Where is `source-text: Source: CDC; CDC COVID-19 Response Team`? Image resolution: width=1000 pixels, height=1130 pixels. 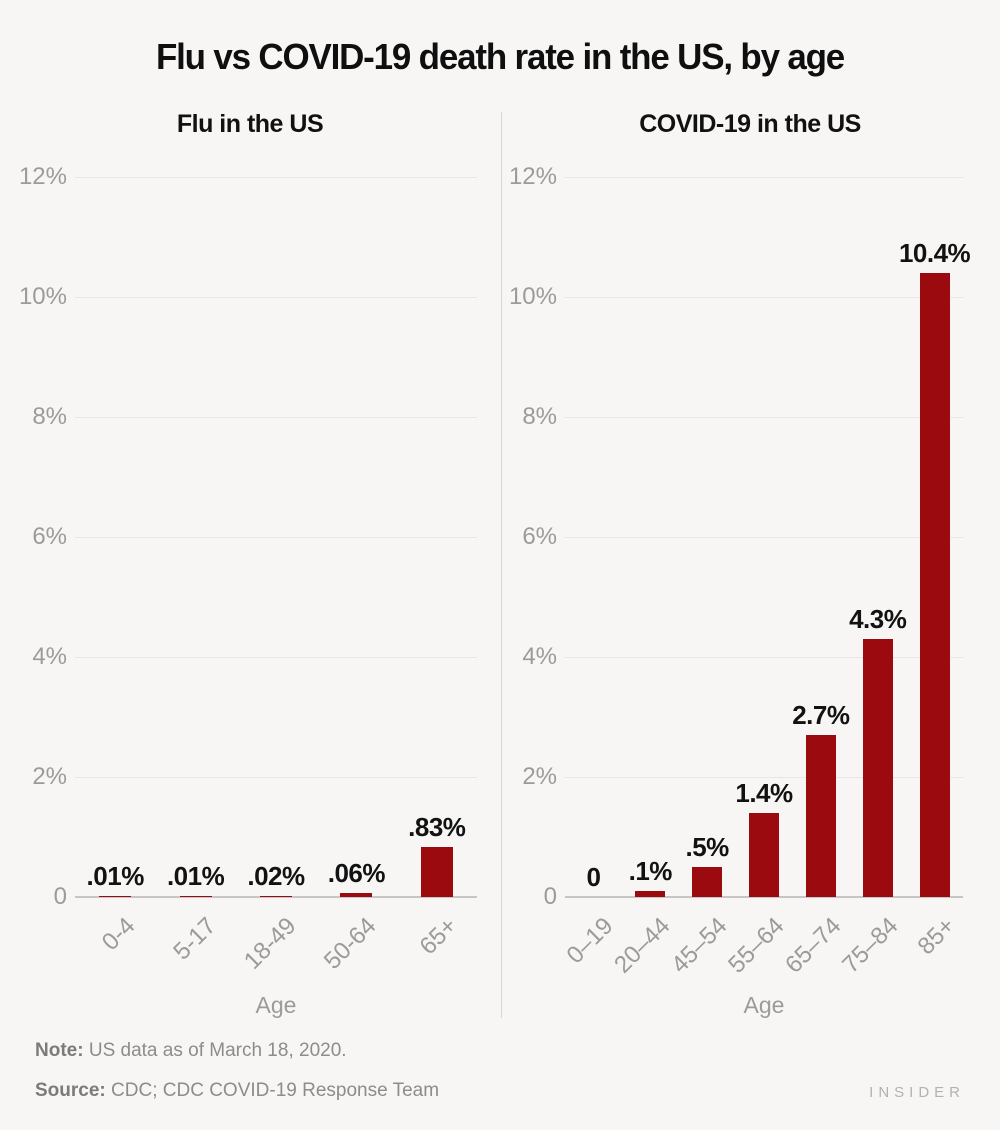 source-text: Source: CDC; CDC COVID-19 Response Team is located at coordinates (237, 1091).